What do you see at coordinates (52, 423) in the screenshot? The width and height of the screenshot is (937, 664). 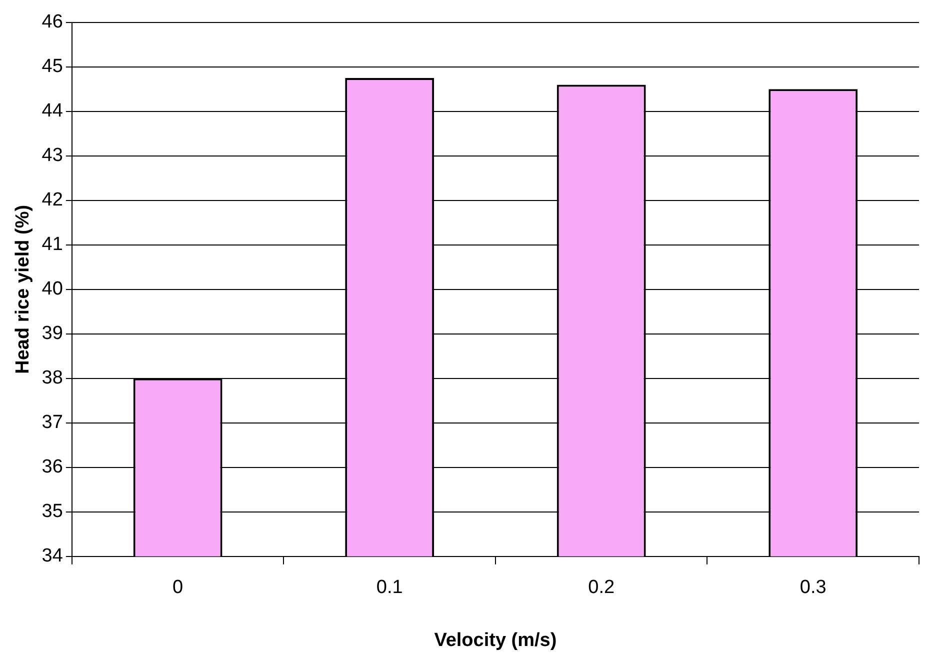 I see `y-tick-label: 37` at bounding box center [52, 423].